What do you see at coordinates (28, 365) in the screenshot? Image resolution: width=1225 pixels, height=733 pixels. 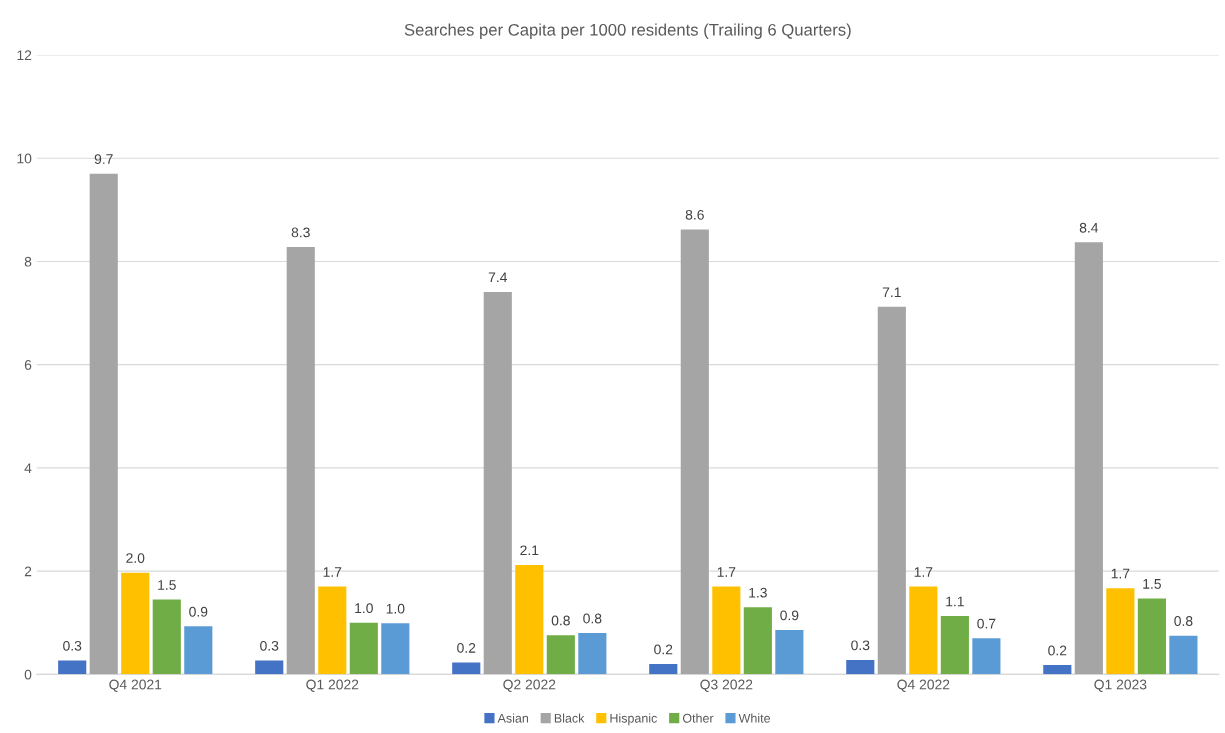 I see `y-tick-label: 6` at bounding box center [28, 365].